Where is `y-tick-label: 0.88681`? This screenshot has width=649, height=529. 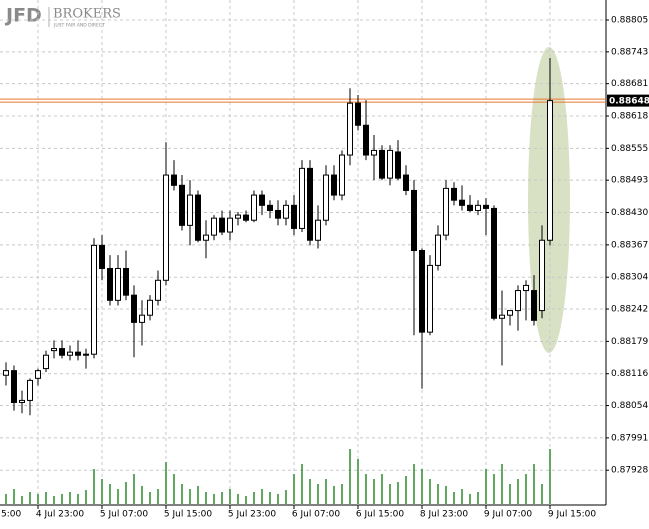 y-tick-label: 0.88681 is located at coordinates (629, 84).